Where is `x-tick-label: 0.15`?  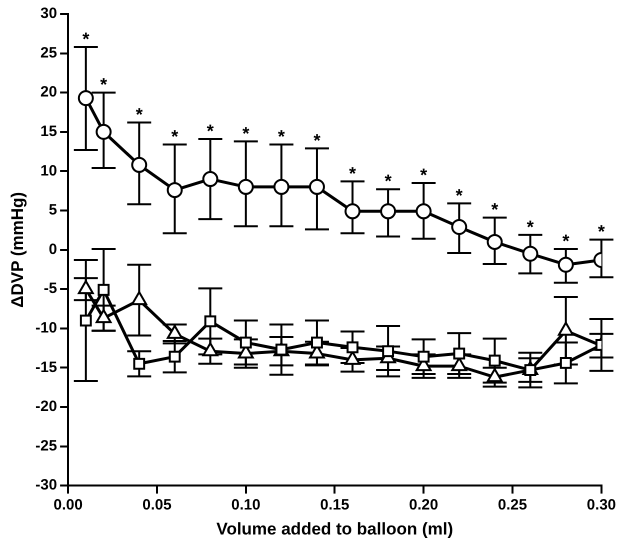
x-tick-label: 0.15 is located at coordinates (335, 505).